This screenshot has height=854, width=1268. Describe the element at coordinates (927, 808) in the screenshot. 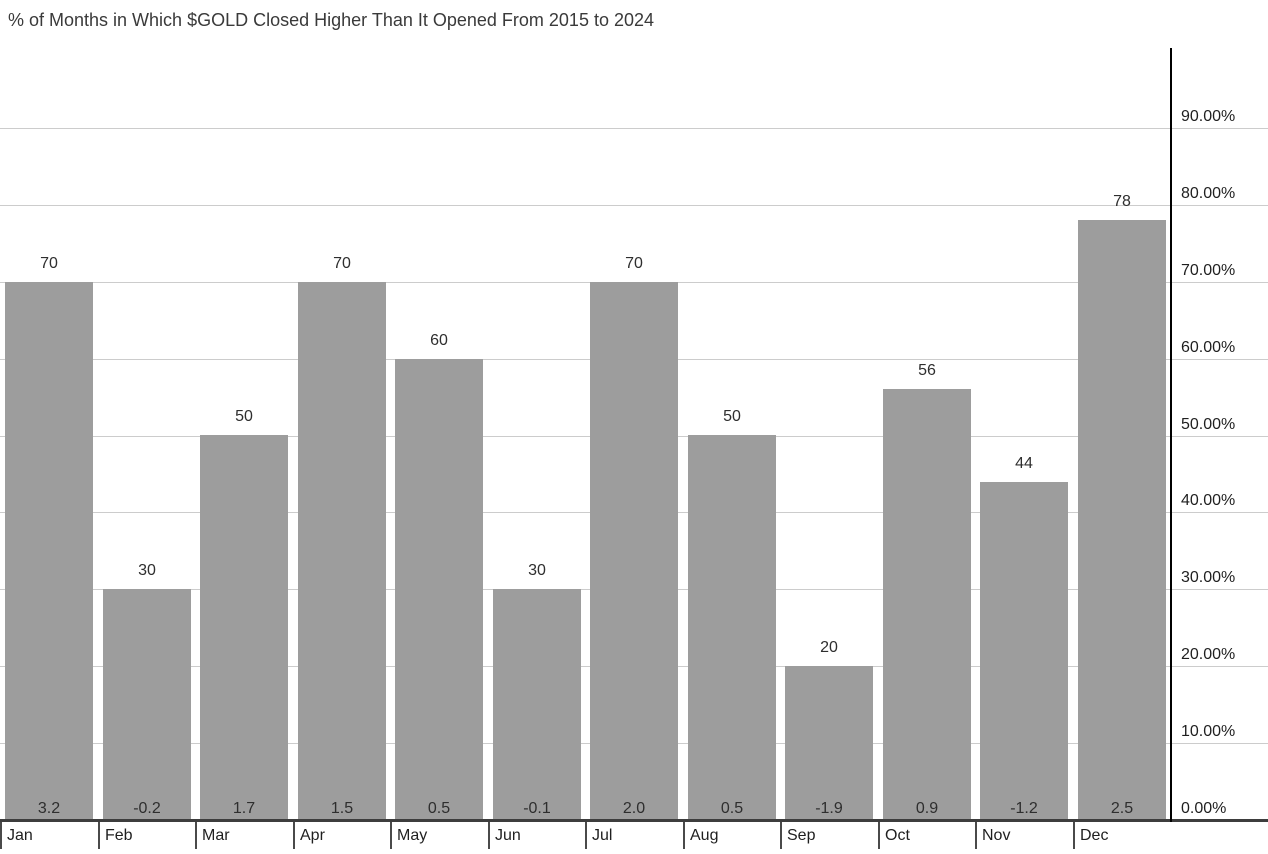

I see `bar-return-label: 0.9` at that location.